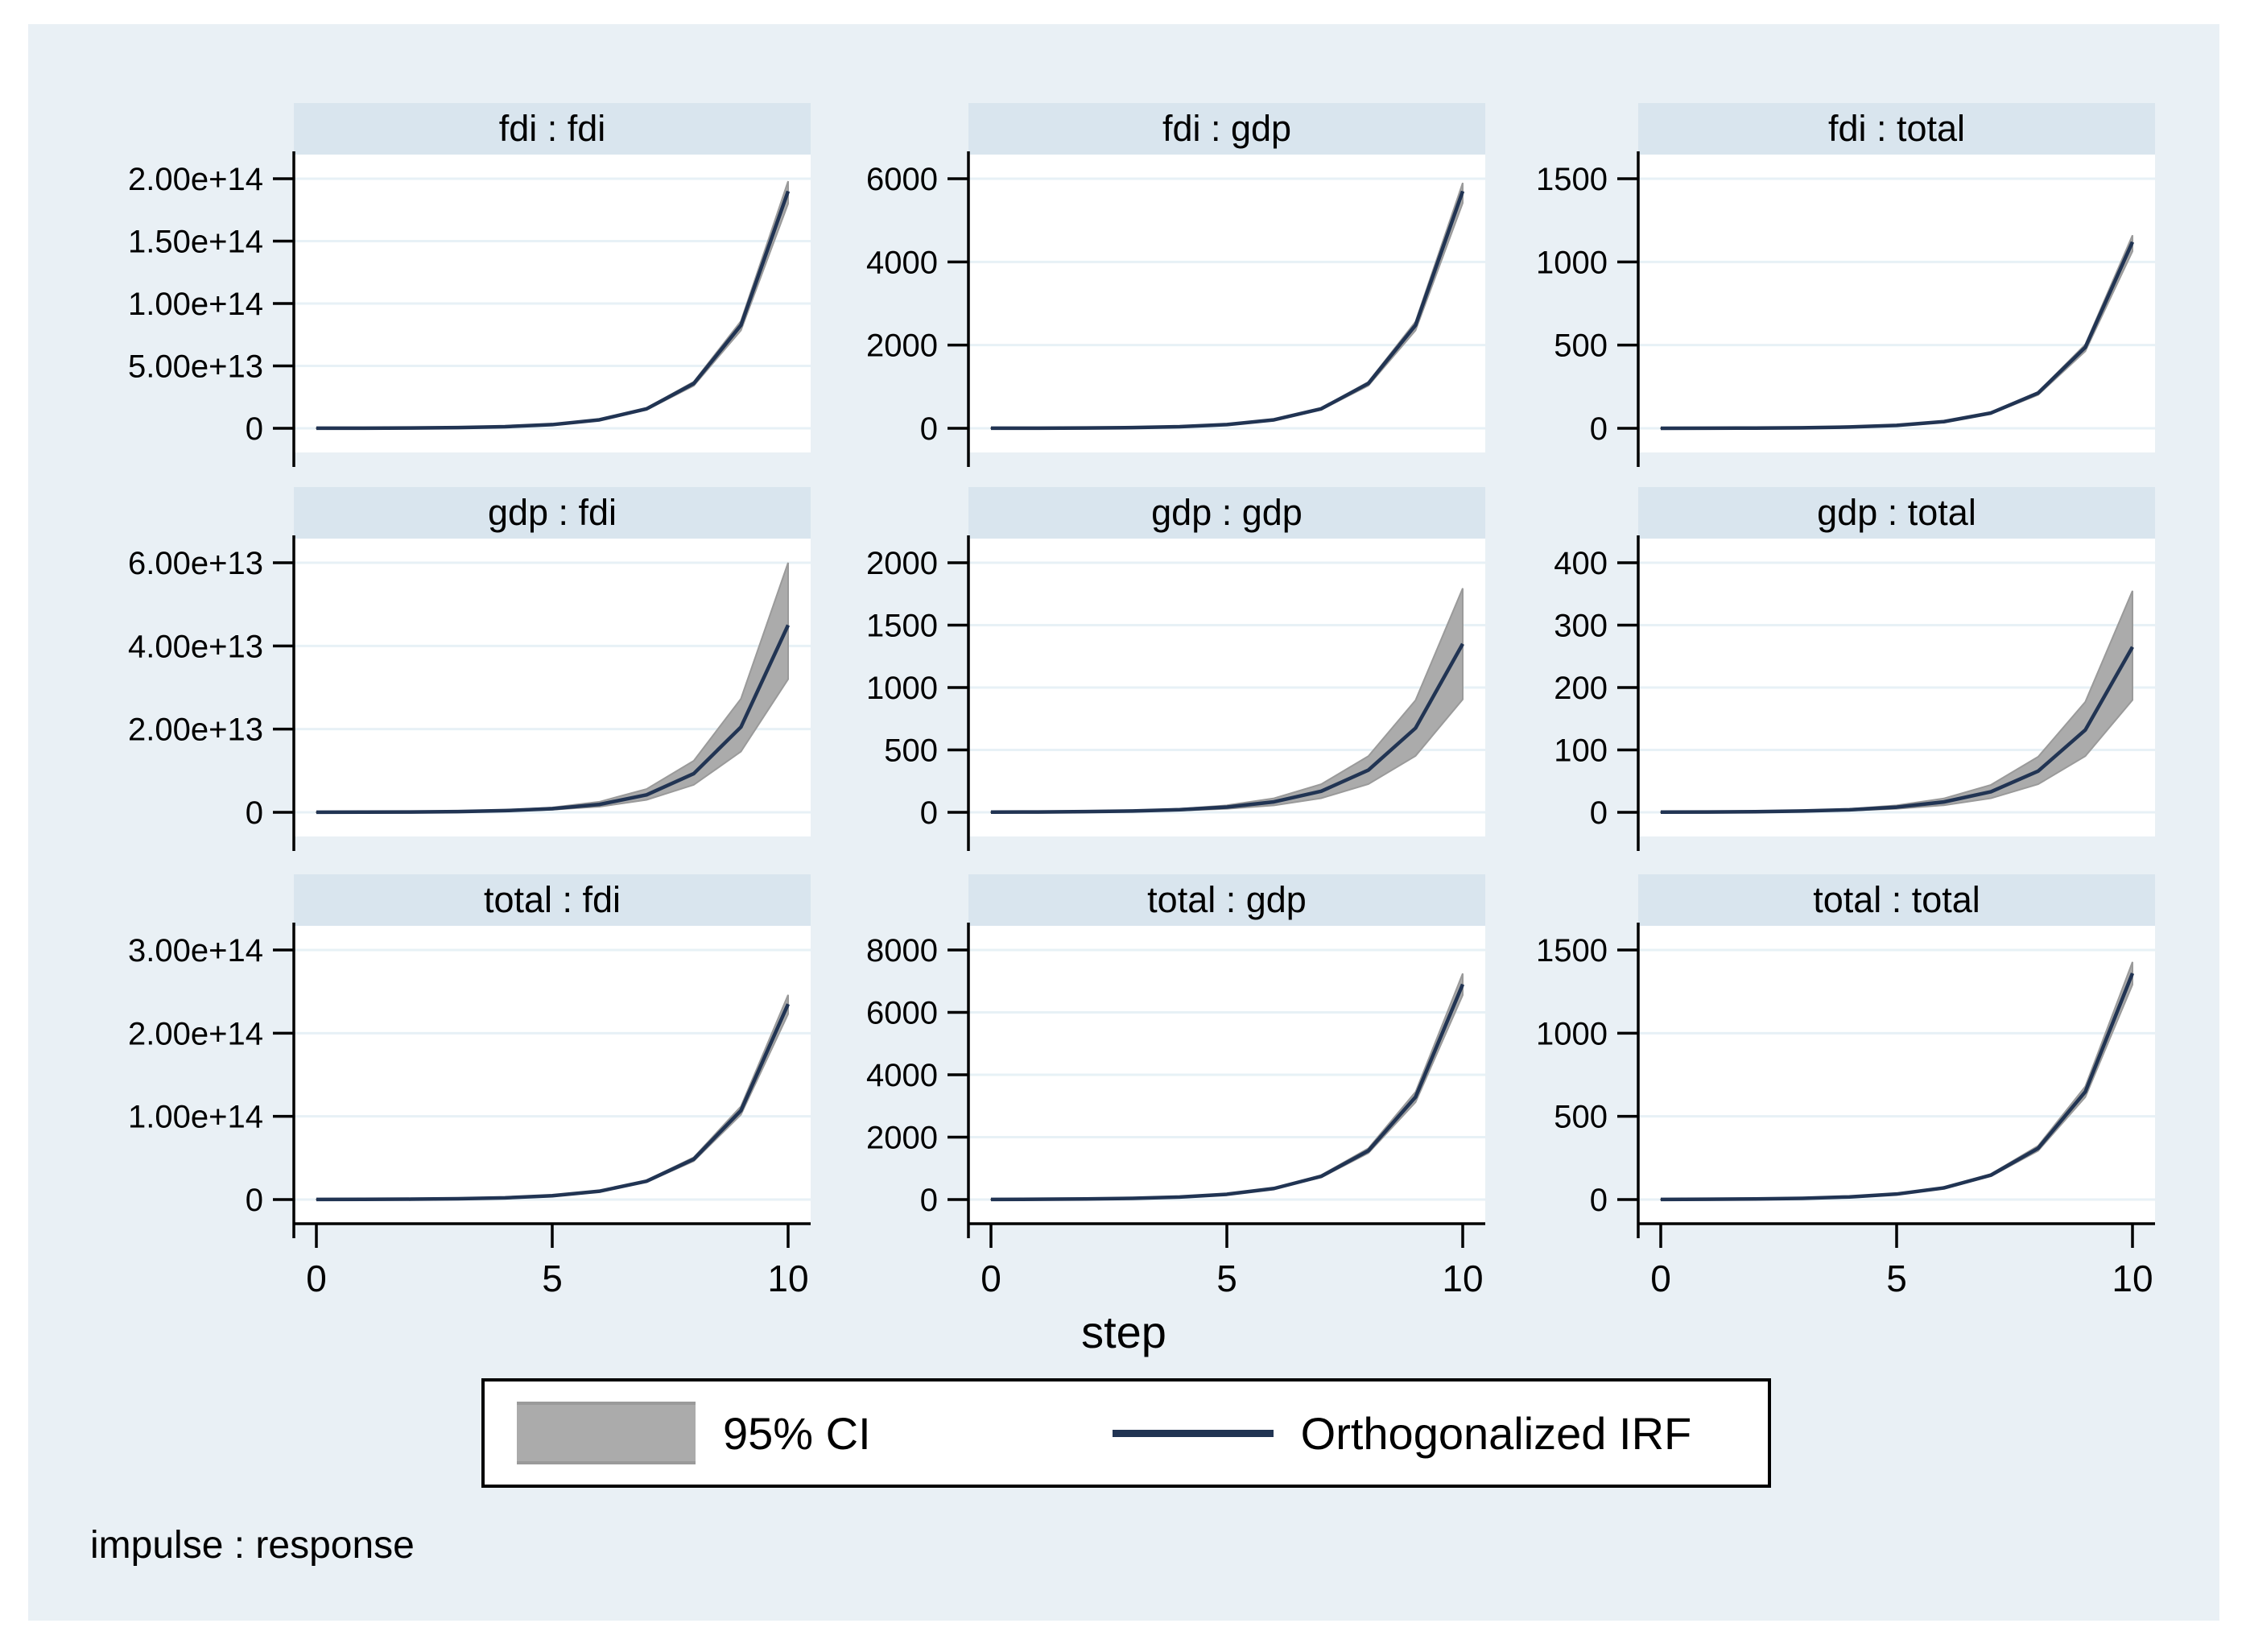 This screenshot has width=2246, height=1652. I want to click on svg-text: 2.00e+13, so click(195, 730).